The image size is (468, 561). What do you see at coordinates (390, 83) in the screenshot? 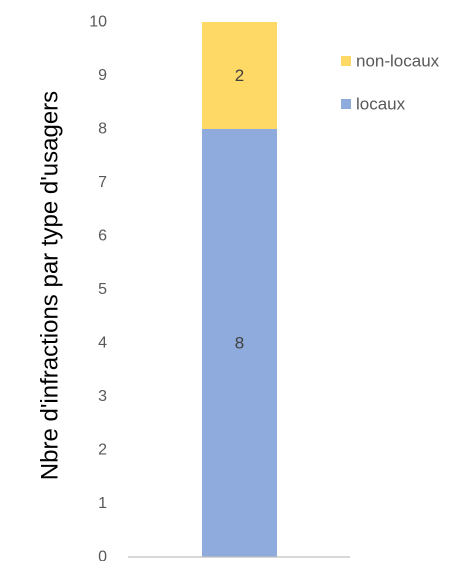
I see `legend: non-locaux locaux` at bounding box center [390, 83].